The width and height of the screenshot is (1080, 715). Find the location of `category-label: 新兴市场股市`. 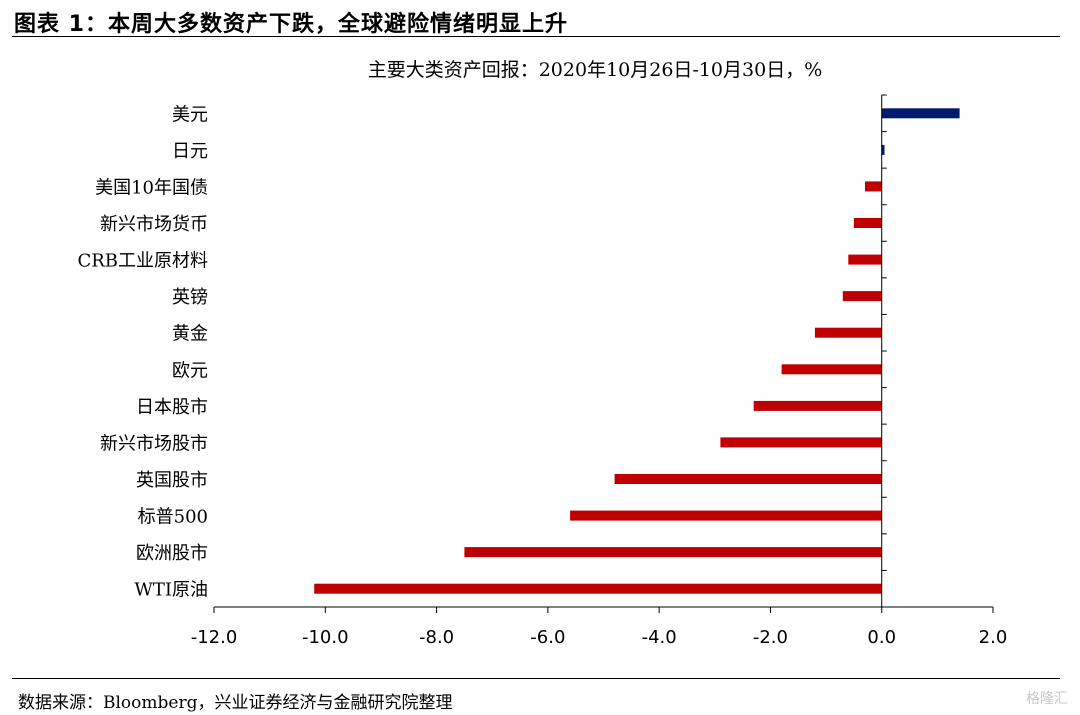

category-label: 新兴市场股市 is located at coordinates (154, 443).